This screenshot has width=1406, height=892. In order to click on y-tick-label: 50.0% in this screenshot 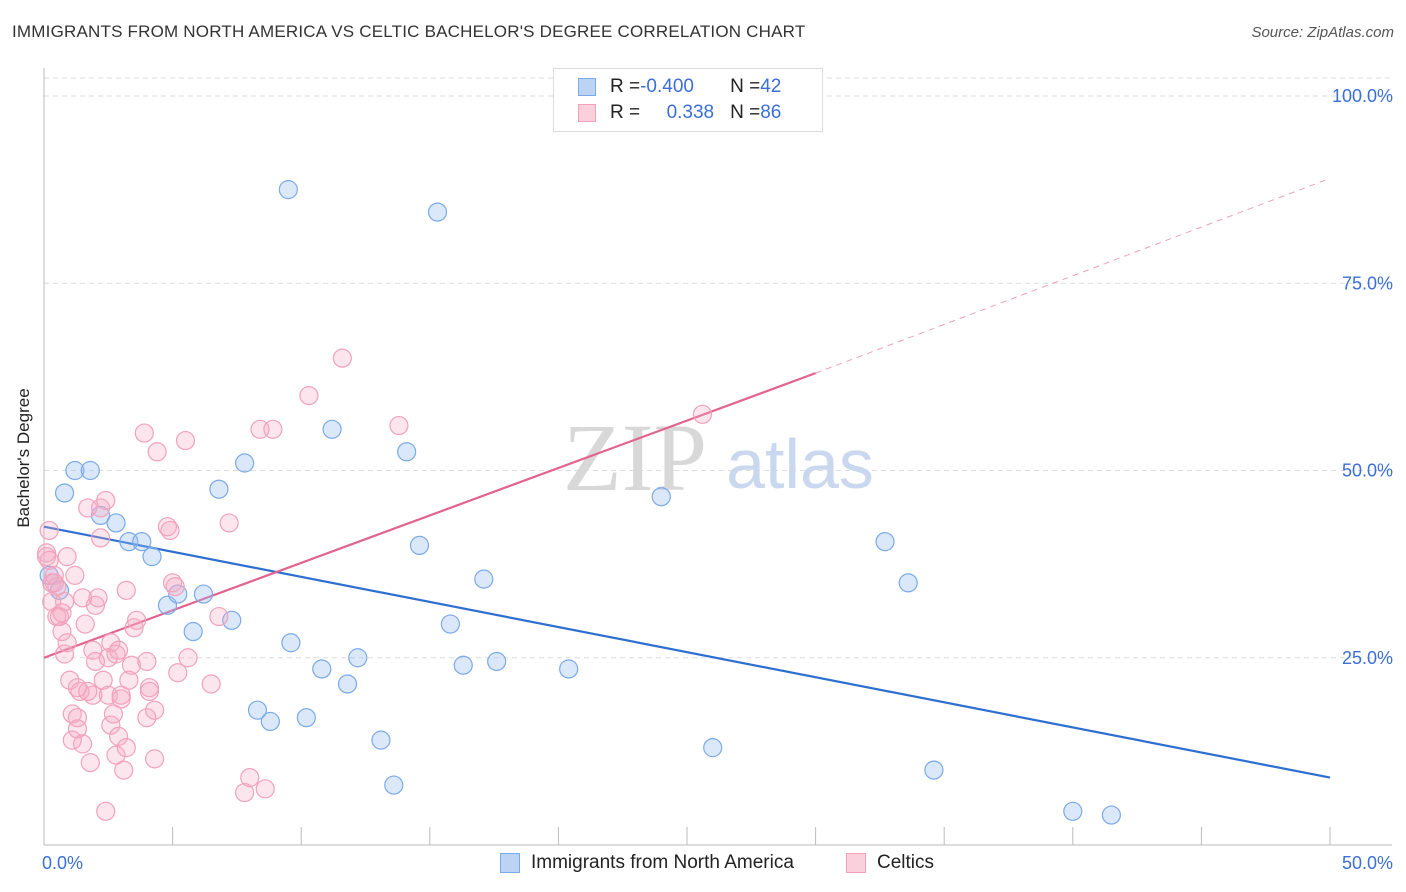, I will do `click(1367, 471)`.